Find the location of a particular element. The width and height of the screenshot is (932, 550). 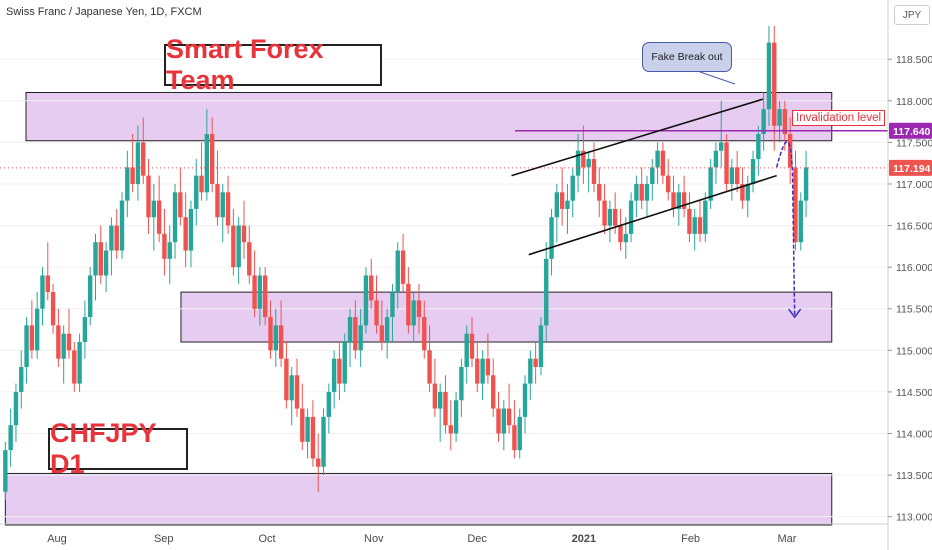

time-tick-label: Nov is located at coordinates (374, 539).